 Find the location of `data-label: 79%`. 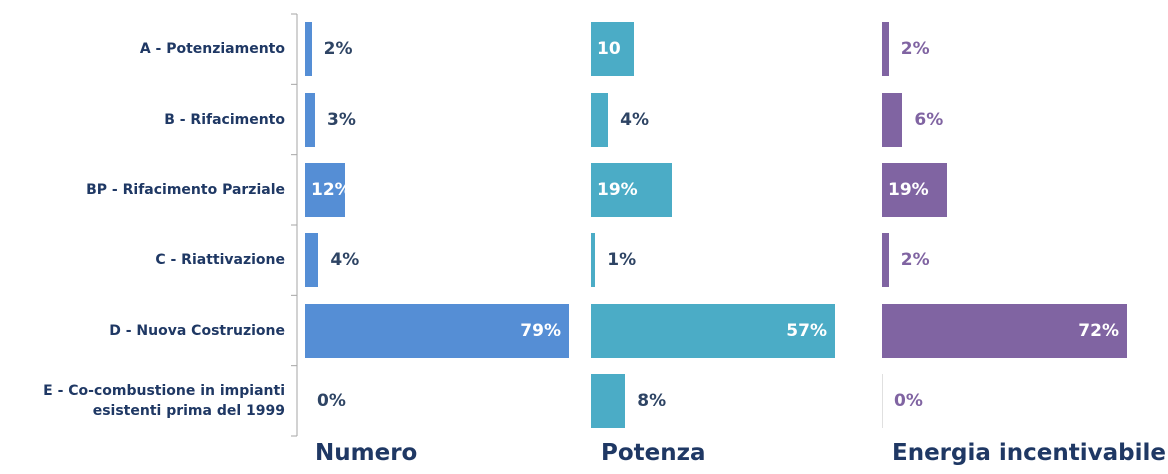

data-label: 79% is located at coordinates (540, 330).